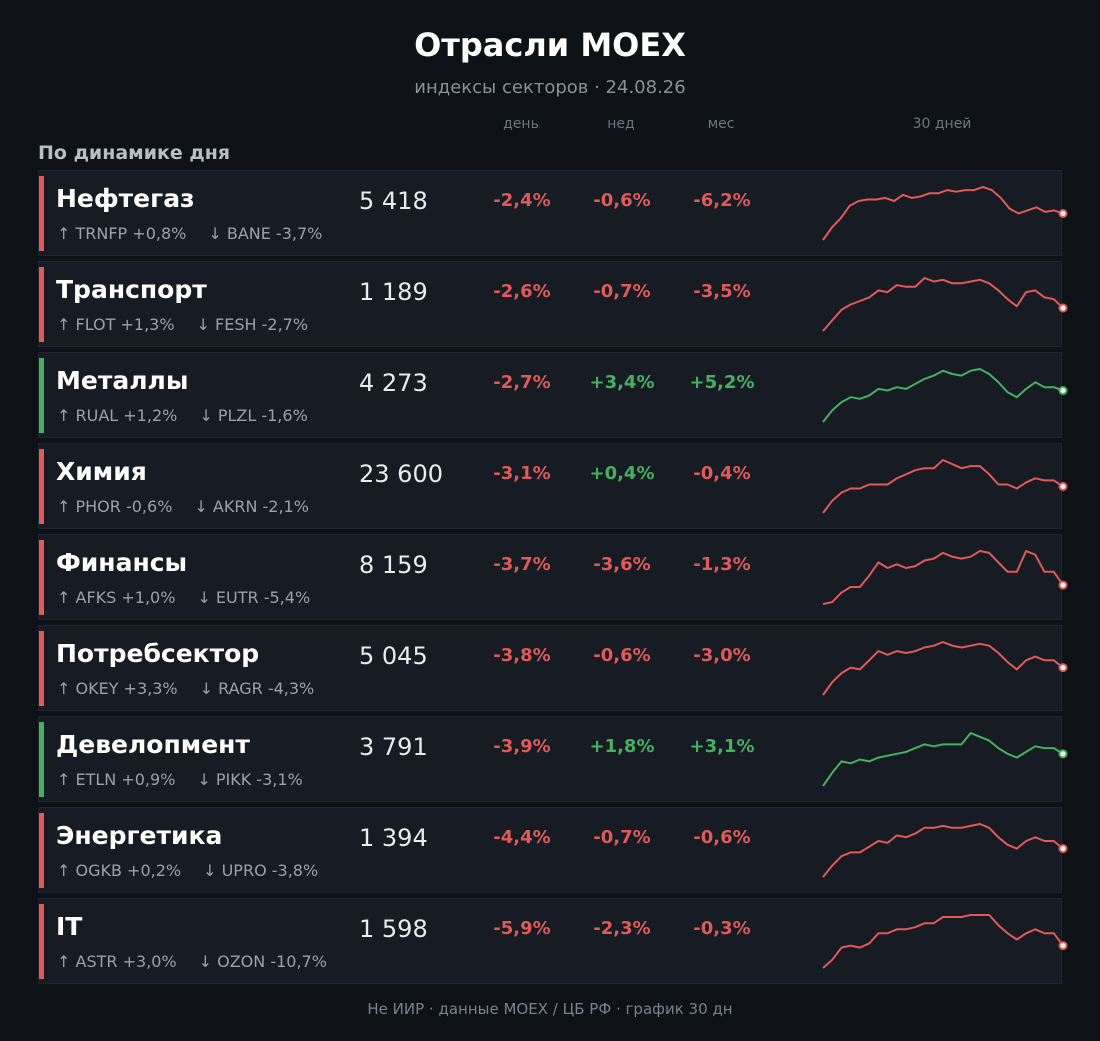 This screenshot has width=1100, height=1041. Describe the element at coordinates (550, 45) in the screenshot. I see `page-title: Отрасли MOEX` at that location.